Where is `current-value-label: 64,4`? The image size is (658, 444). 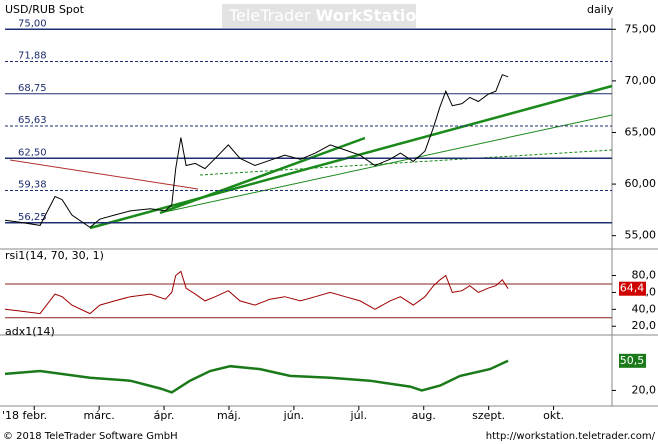
current-value-label: 64,4 is located at coordinates (632, 288).